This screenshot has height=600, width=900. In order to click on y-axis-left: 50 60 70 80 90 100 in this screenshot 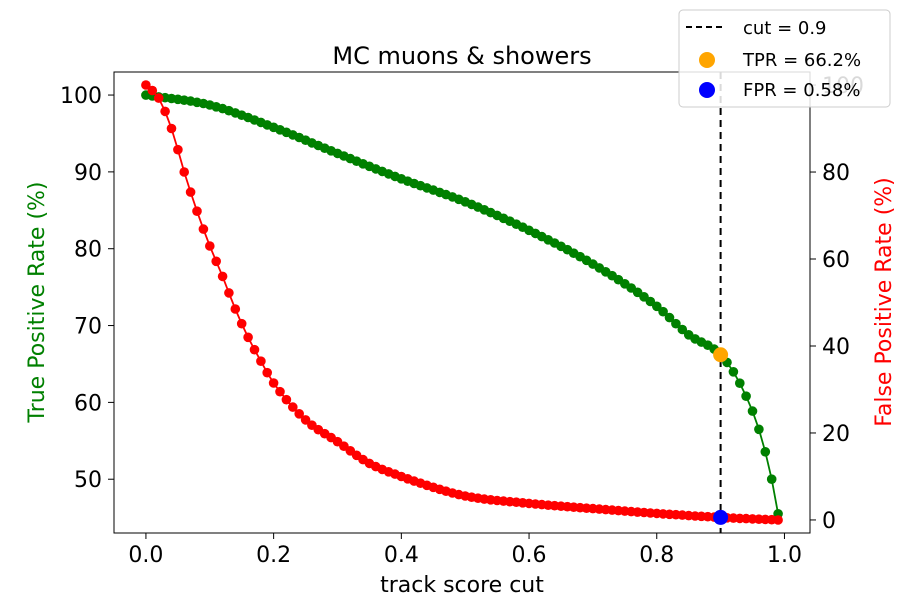, I will do `click(87, 288)`.